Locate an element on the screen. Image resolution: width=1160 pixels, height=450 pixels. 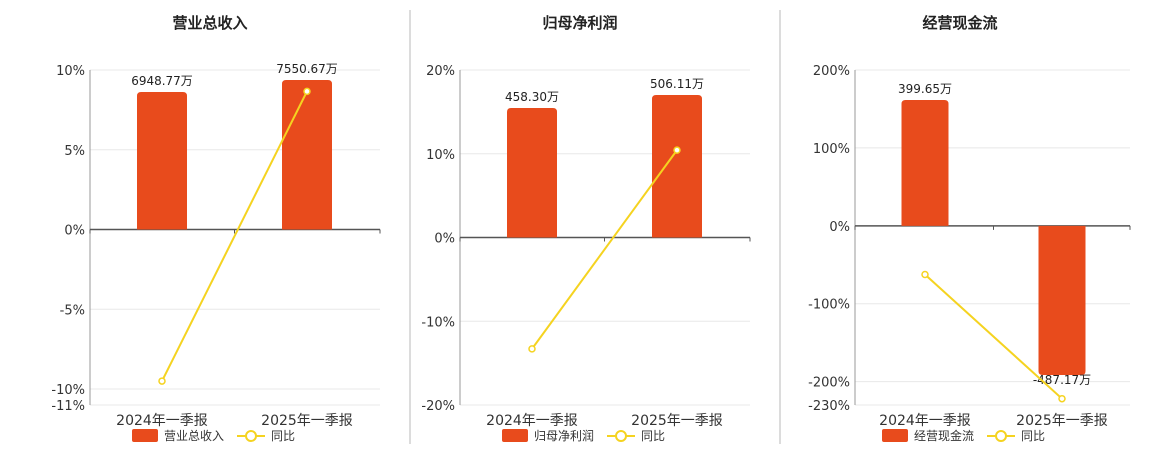
y-tick-label: -20% is located at coordinates (438, 406).